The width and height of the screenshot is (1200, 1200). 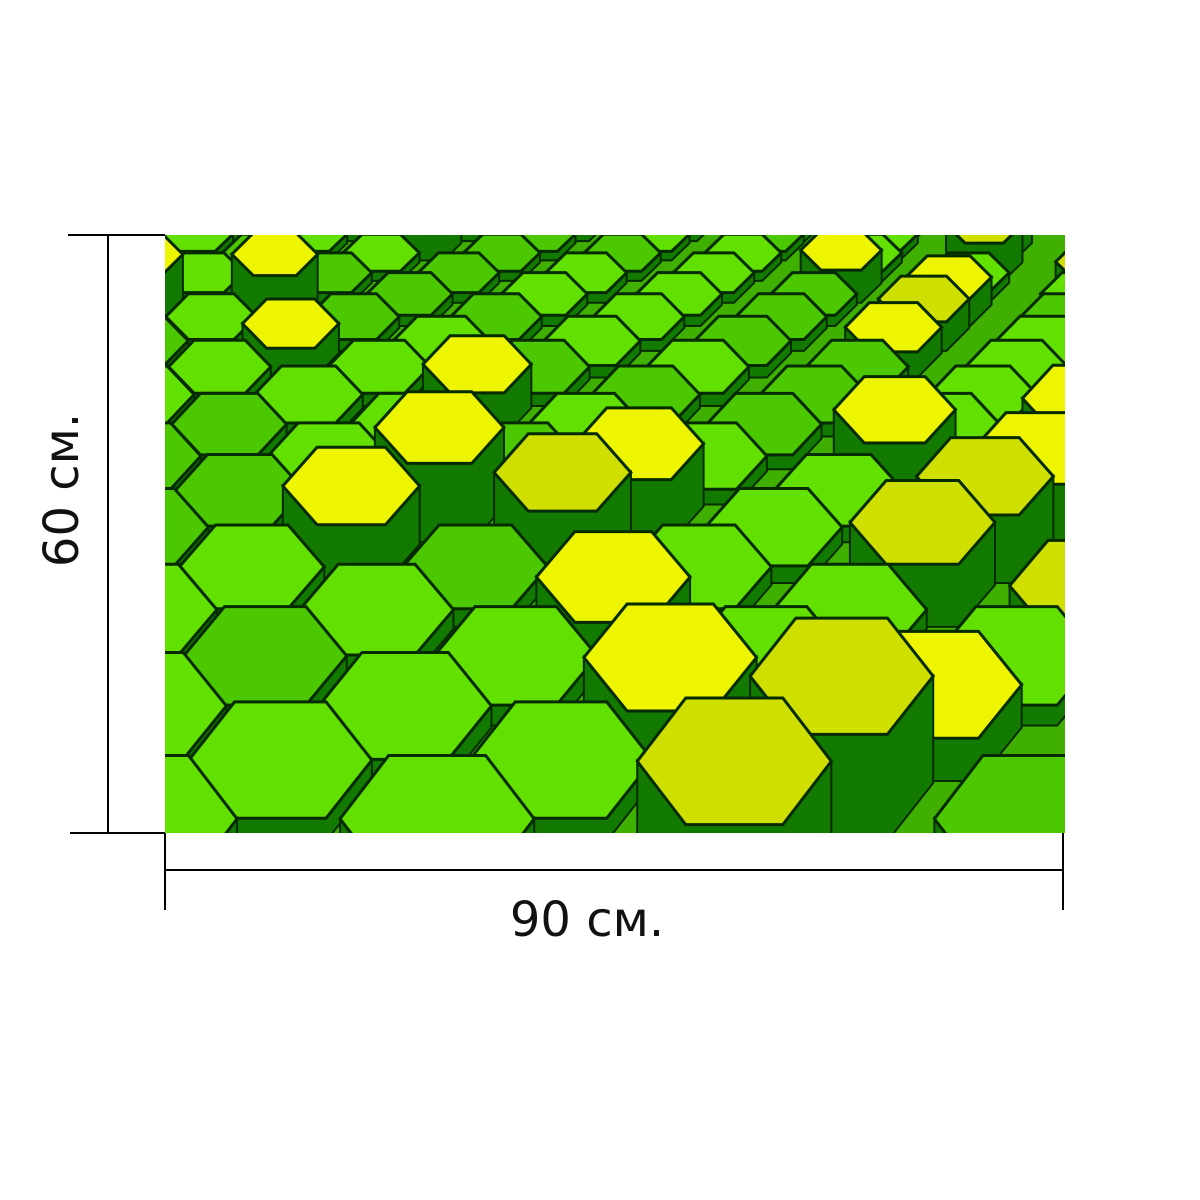 What do you see at coordinates (116, 534) in the screenshot?
I see `height-dimension` at bounding box center [116, 534].